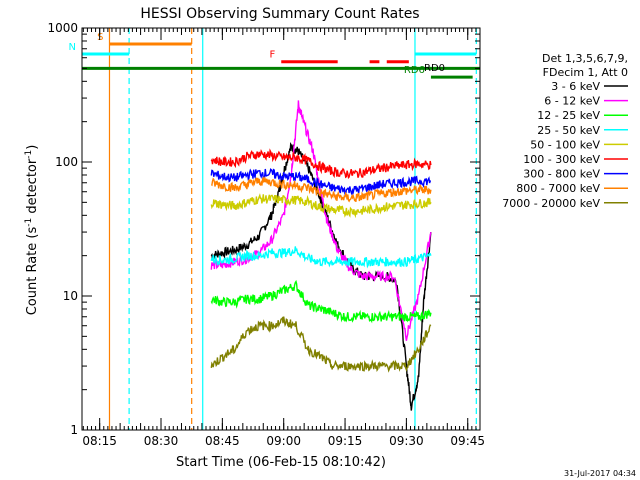 Image resolution: width=640 pixels, height=480 pixels. Describe the element at coordinates (561, 159) in the screenshot. I see `legend-item-label-5: 100 - 300 keV` at that location.